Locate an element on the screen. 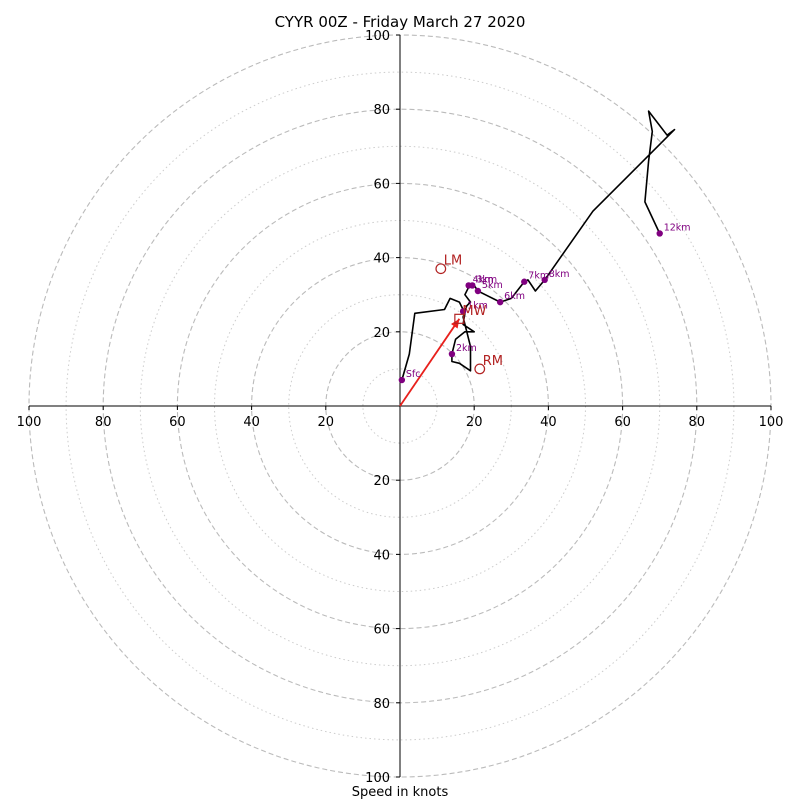  storm-motion-layer: LM RM MW is located at coordinates (469, 314).